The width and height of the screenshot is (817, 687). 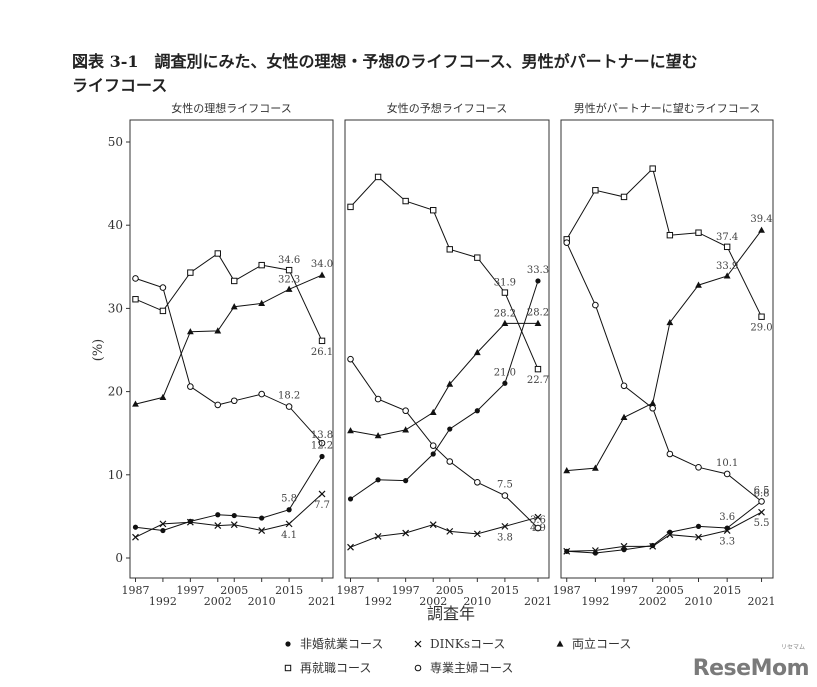 What do you see at coordinates (471, 667) in the screenshot?
I see `legend-label-housewife: 専業主婦コース` at bounding box center [471, 667].